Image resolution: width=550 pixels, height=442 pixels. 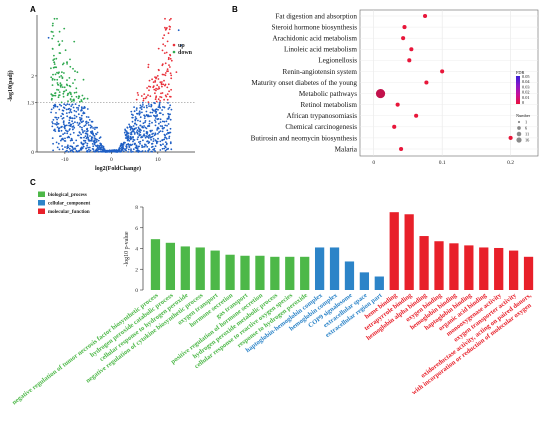 I want to click on kegg-term-label: Renin-angiotensin system, so click(x=320, y=72).